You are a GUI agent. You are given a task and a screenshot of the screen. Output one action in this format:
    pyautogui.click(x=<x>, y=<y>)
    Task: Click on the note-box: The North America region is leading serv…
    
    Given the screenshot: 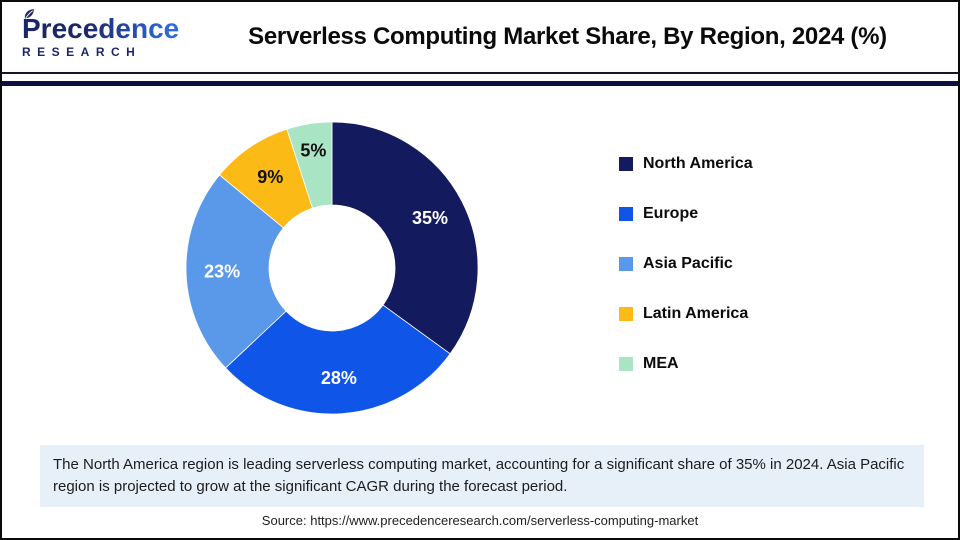 What is the action you would take?
    pyautogui.click(x=482, y=476)
    